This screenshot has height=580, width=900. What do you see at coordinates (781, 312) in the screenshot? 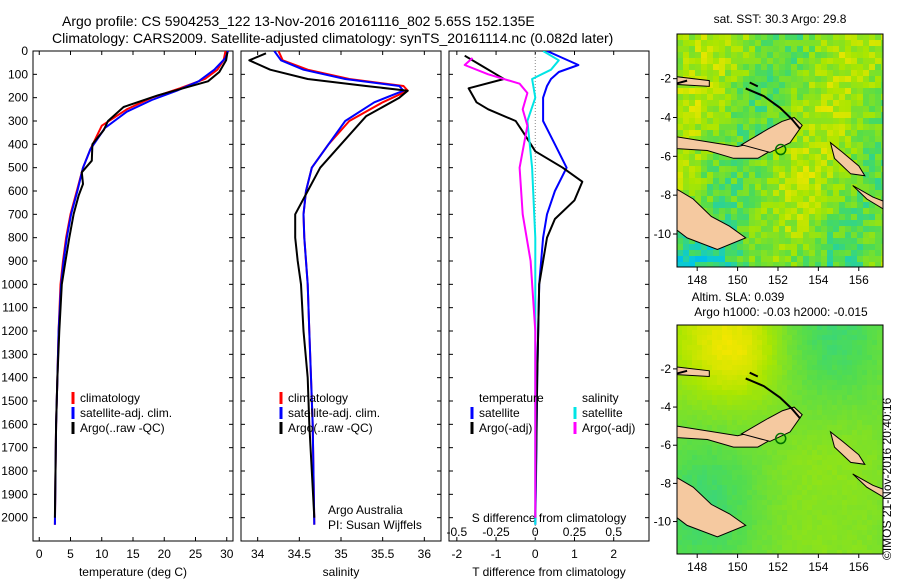
I see `sla-map-subtitle: Argo h1000: -0.03 h2000: -0.015` at bounding box center [781, 312].